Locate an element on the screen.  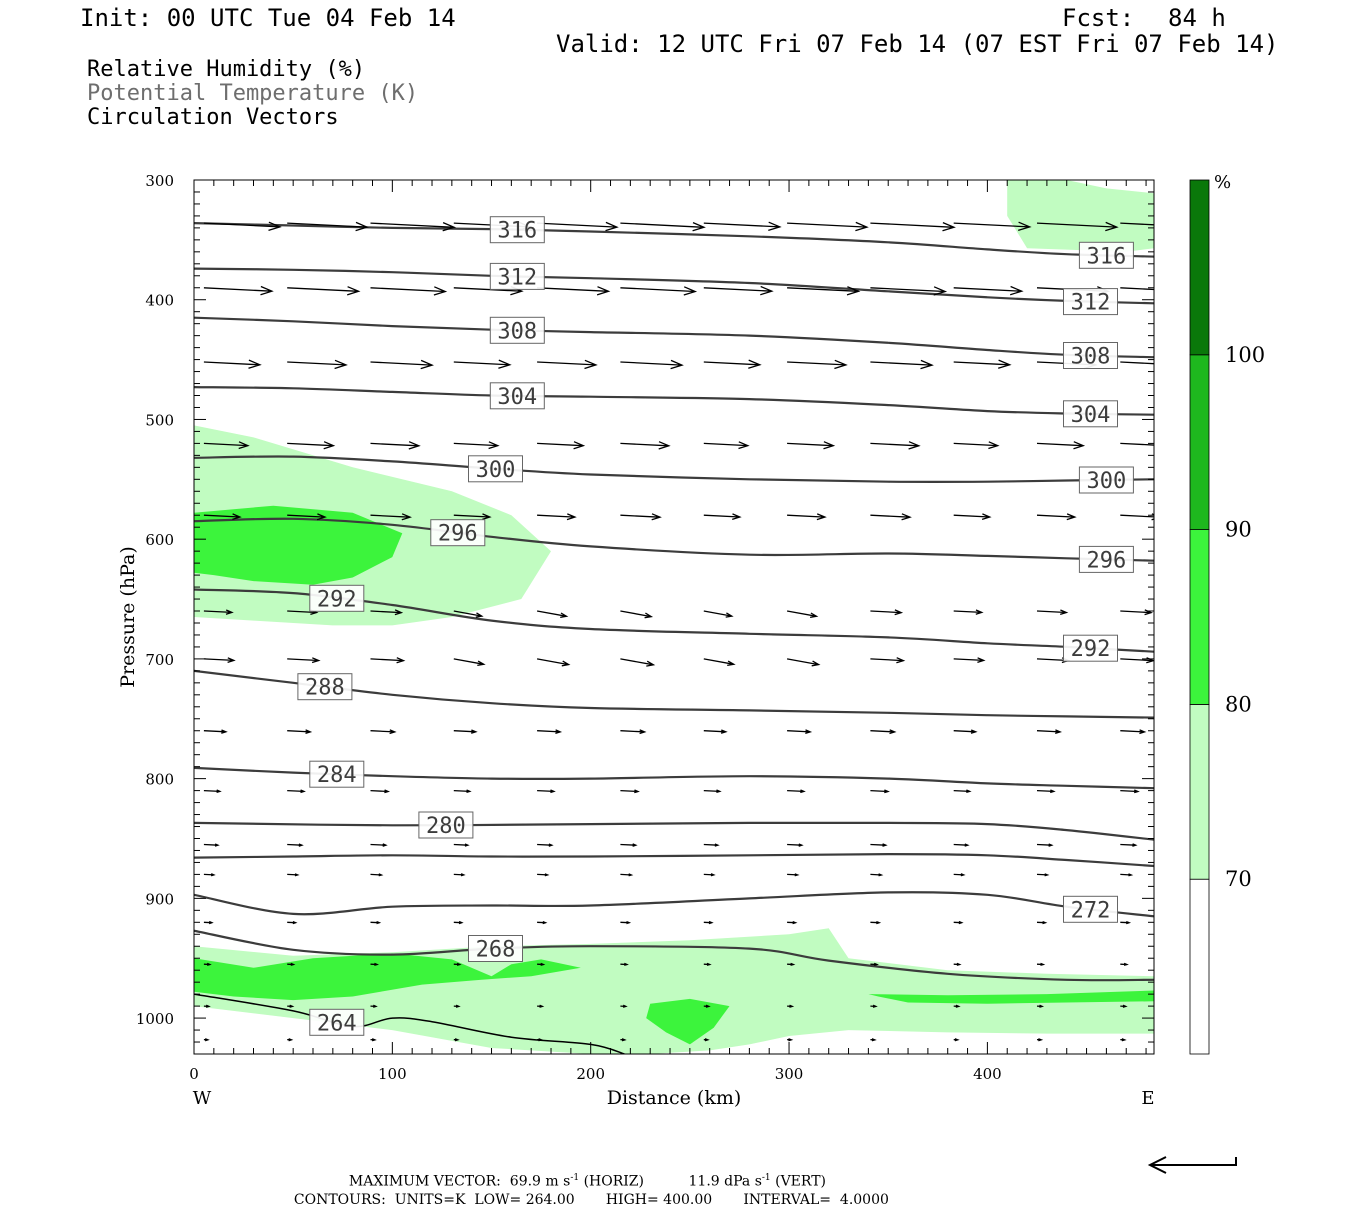
reference-vector-arrow-icon is located at coordinates (1192, 1165).